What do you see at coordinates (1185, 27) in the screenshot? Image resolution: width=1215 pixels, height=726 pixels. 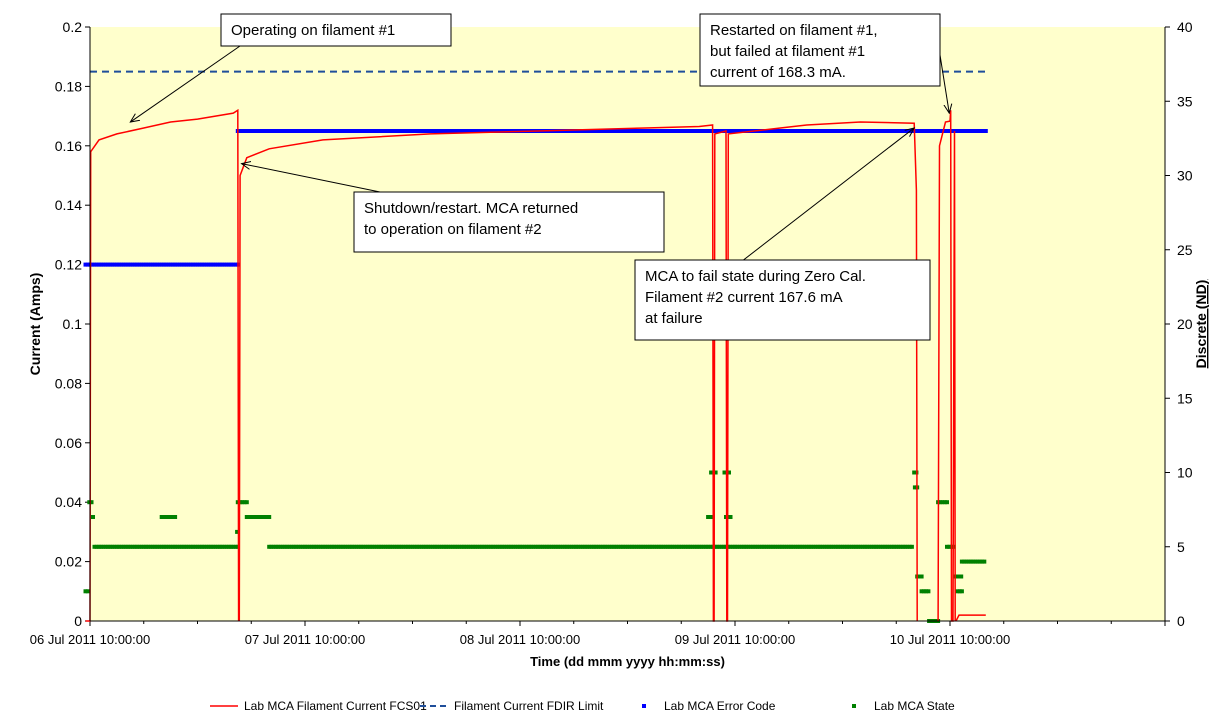 I see `y-right-tick-label: 40` at bounding box center [1185, 27].